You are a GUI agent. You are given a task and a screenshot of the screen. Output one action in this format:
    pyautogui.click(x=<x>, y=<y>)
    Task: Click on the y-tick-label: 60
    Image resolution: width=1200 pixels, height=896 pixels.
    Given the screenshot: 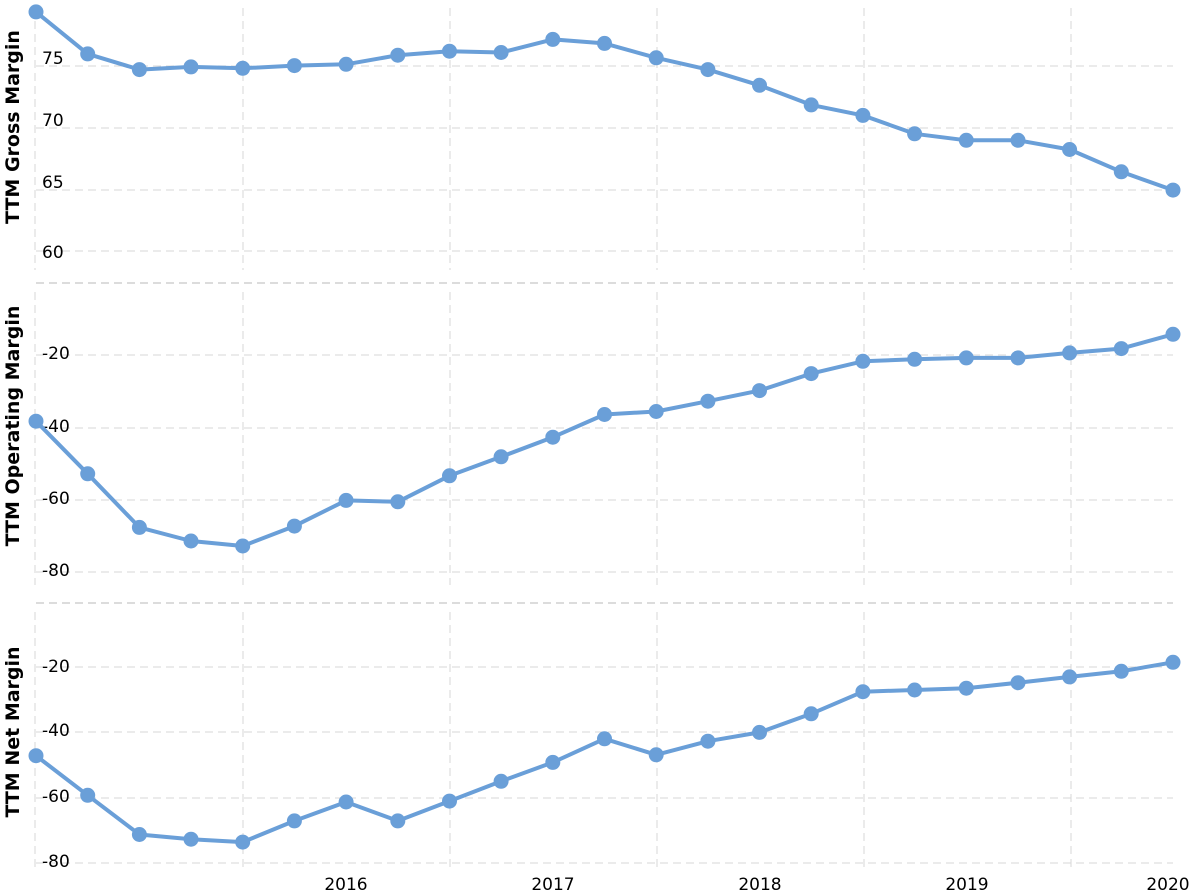 What is the action you would take?
    pyautogui.click(x=53, y=253)
    